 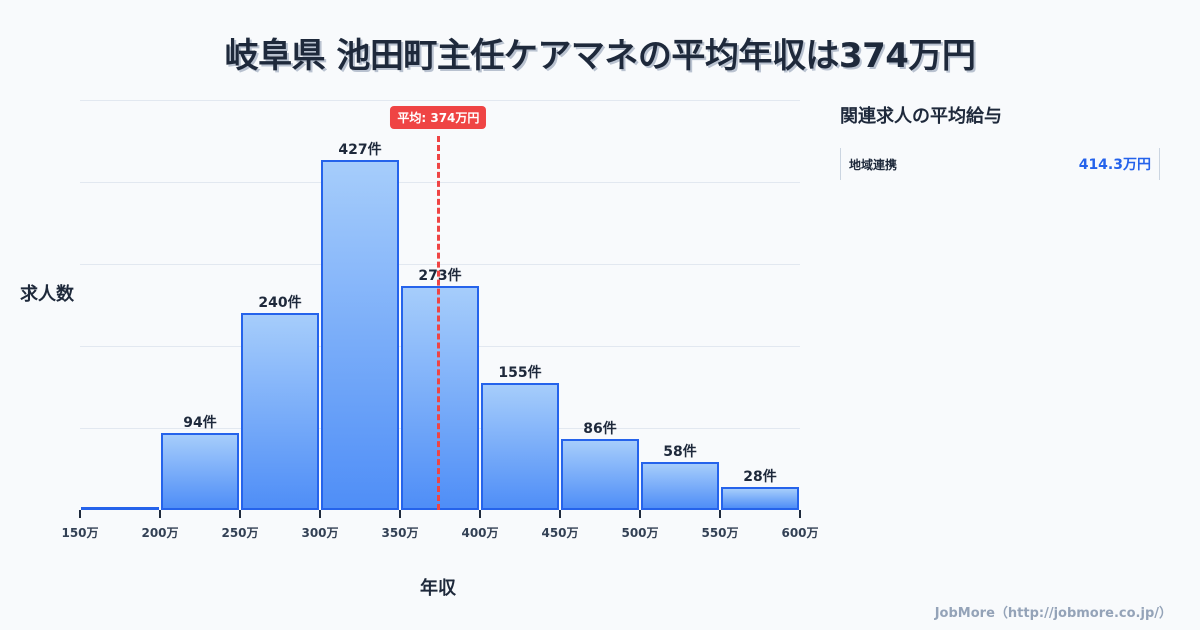 What do you see at coordinates (80, 533) in the screenshot?
I see `x-tick-label: 150万` at bounding box center [80, 533].